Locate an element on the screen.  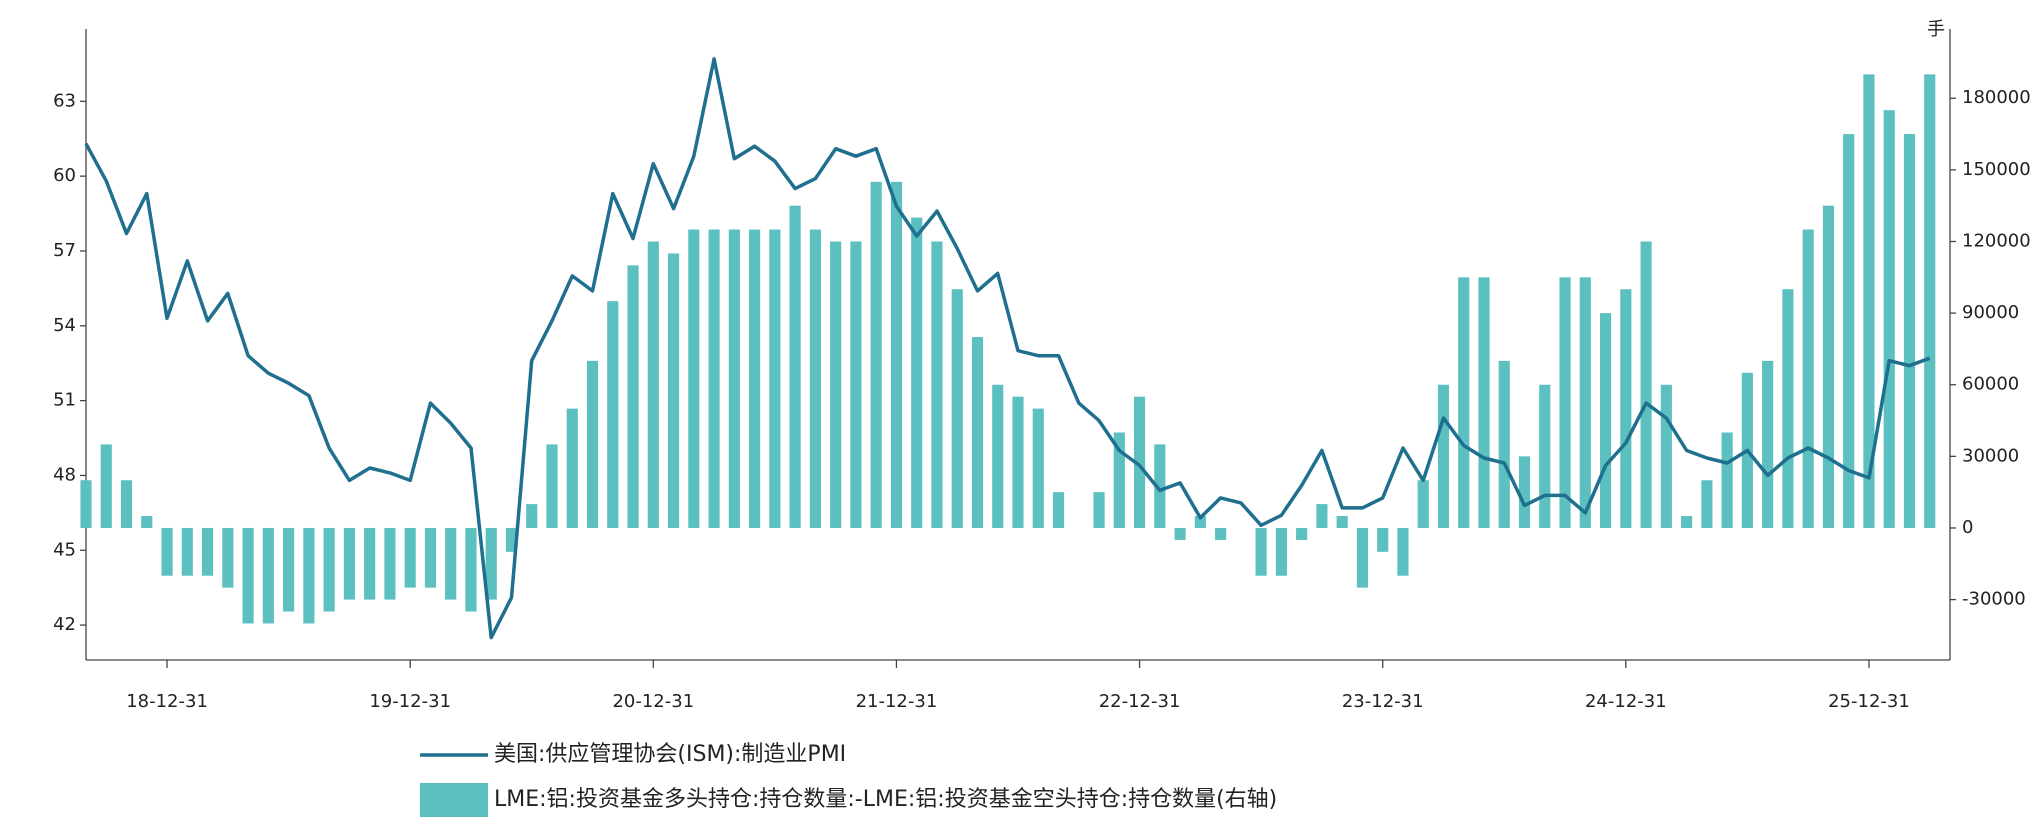
x-tick-label: 24-12-31 is located at coordinates (1626, 701).